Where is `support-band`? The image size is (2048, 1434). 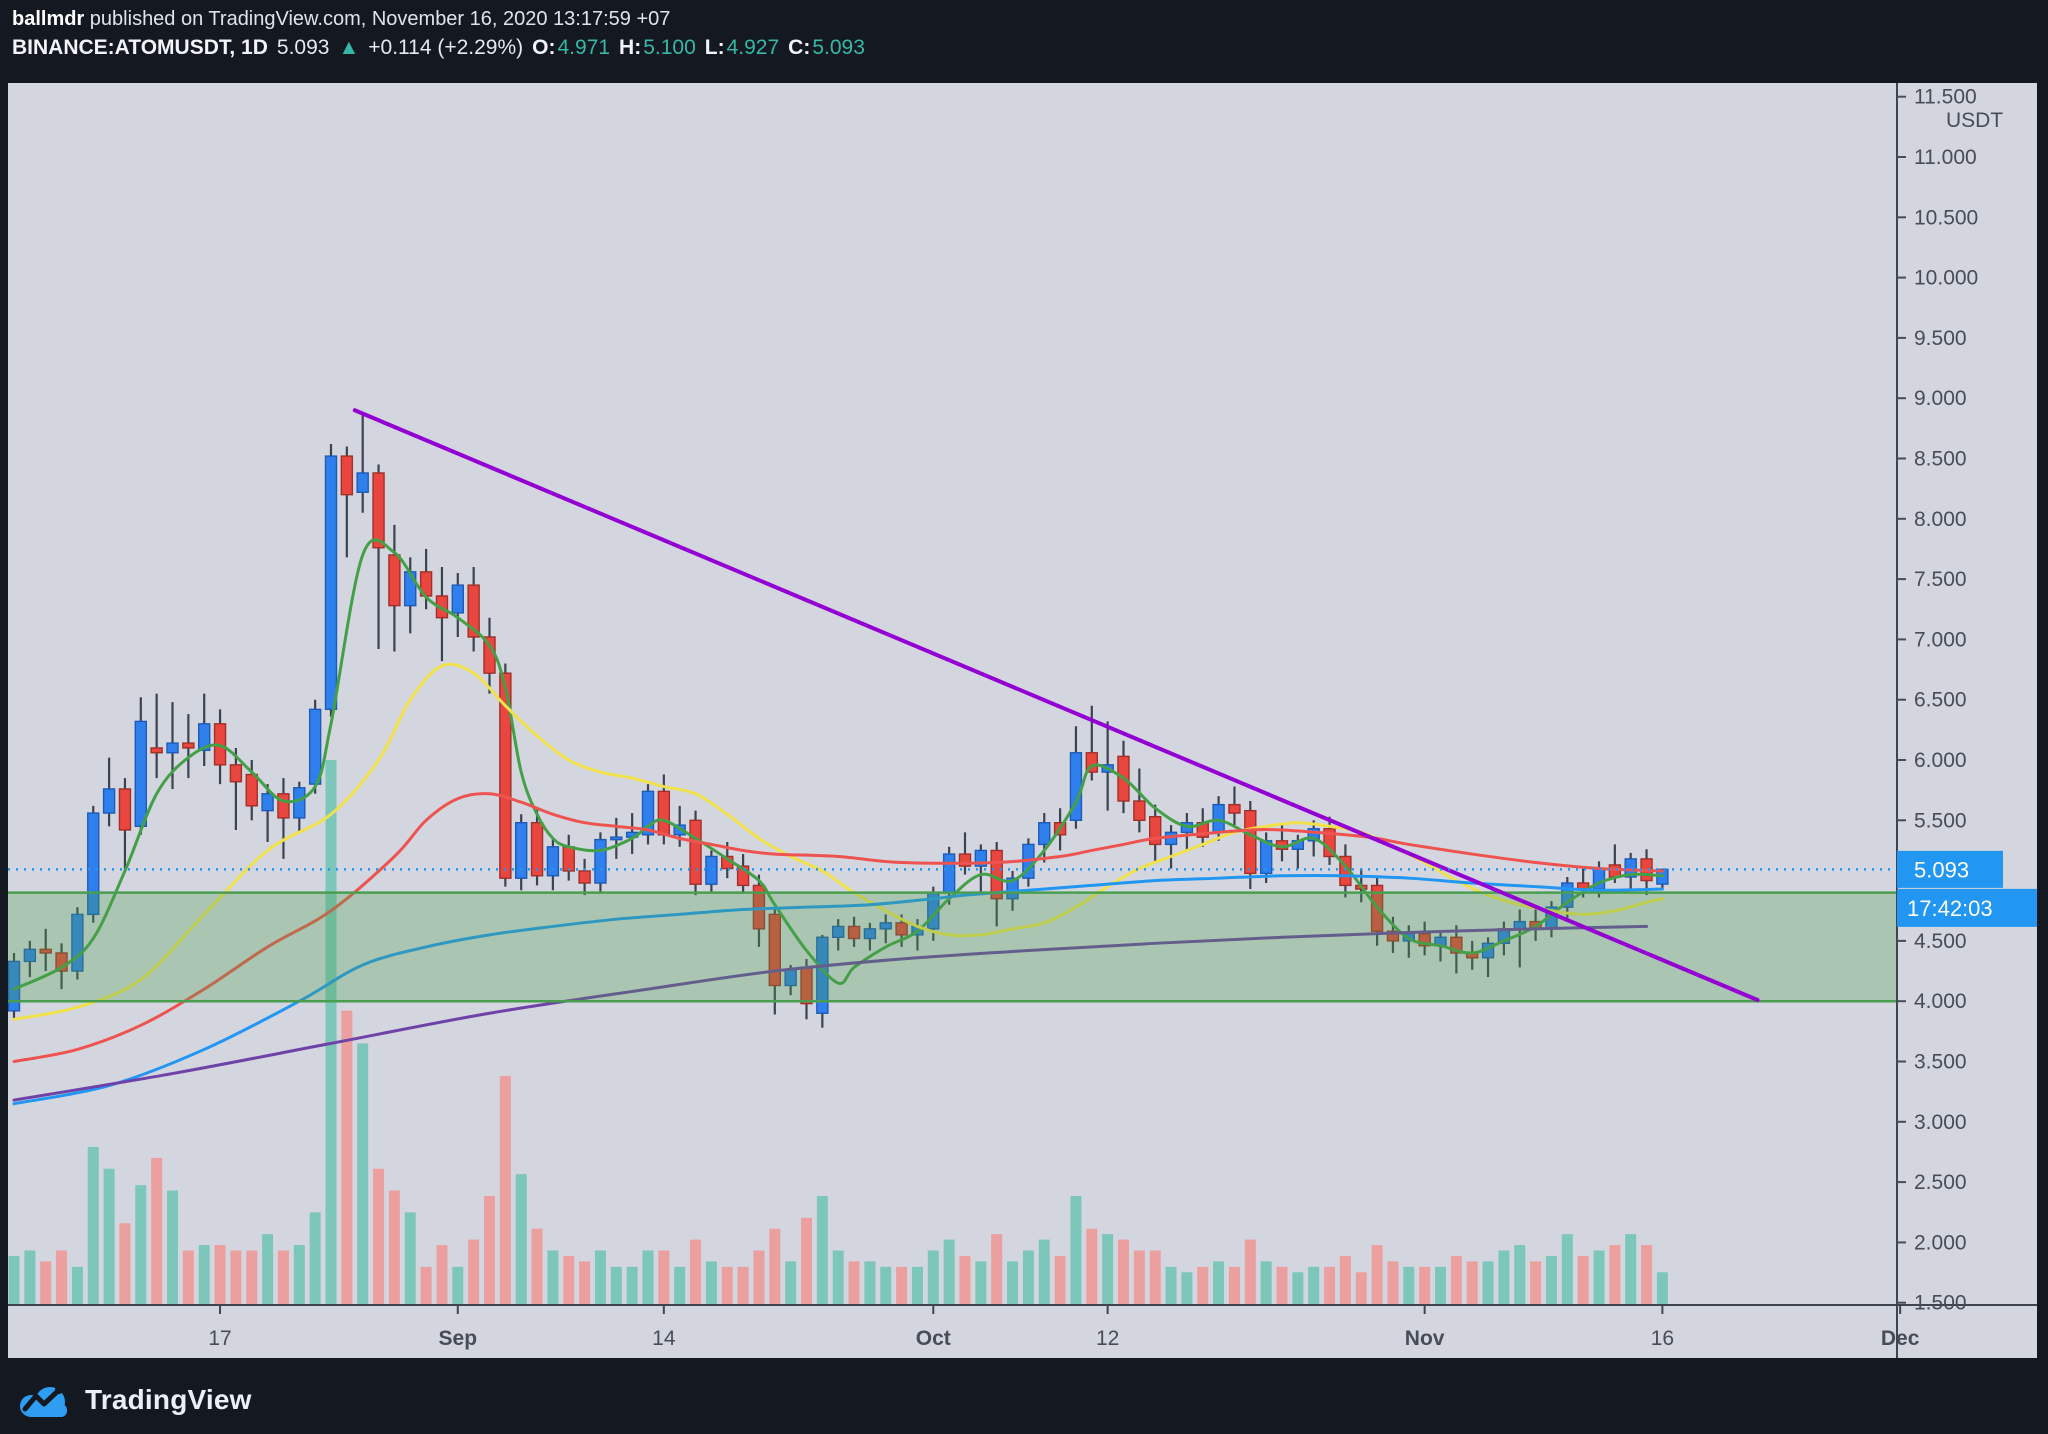 support-band is located at coordinates (952, 947).